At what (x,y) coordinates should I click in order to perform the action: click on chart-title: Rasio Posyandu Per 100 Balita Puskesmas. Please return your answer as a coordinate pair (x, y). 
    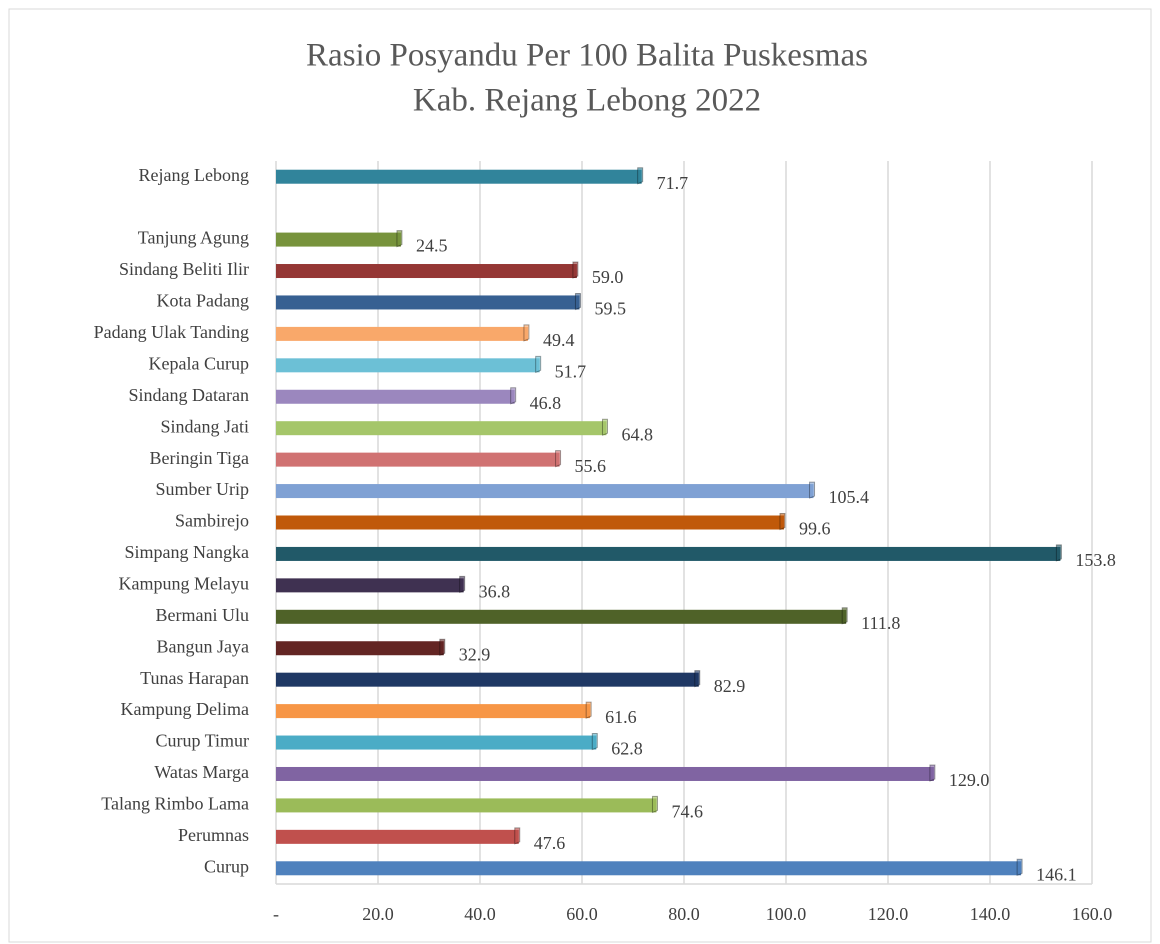
    Looking at the image, I should click on (587, 56).